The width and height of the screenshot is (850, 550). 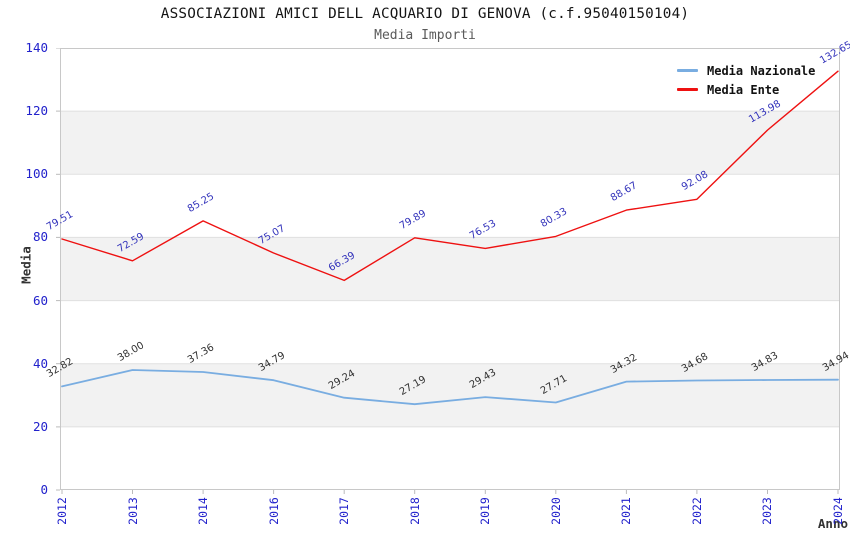 What do you see at coordinates (626, 511) in the screenshot?
I see `x-tick-label: 2021` at bounding box center [626, 511].